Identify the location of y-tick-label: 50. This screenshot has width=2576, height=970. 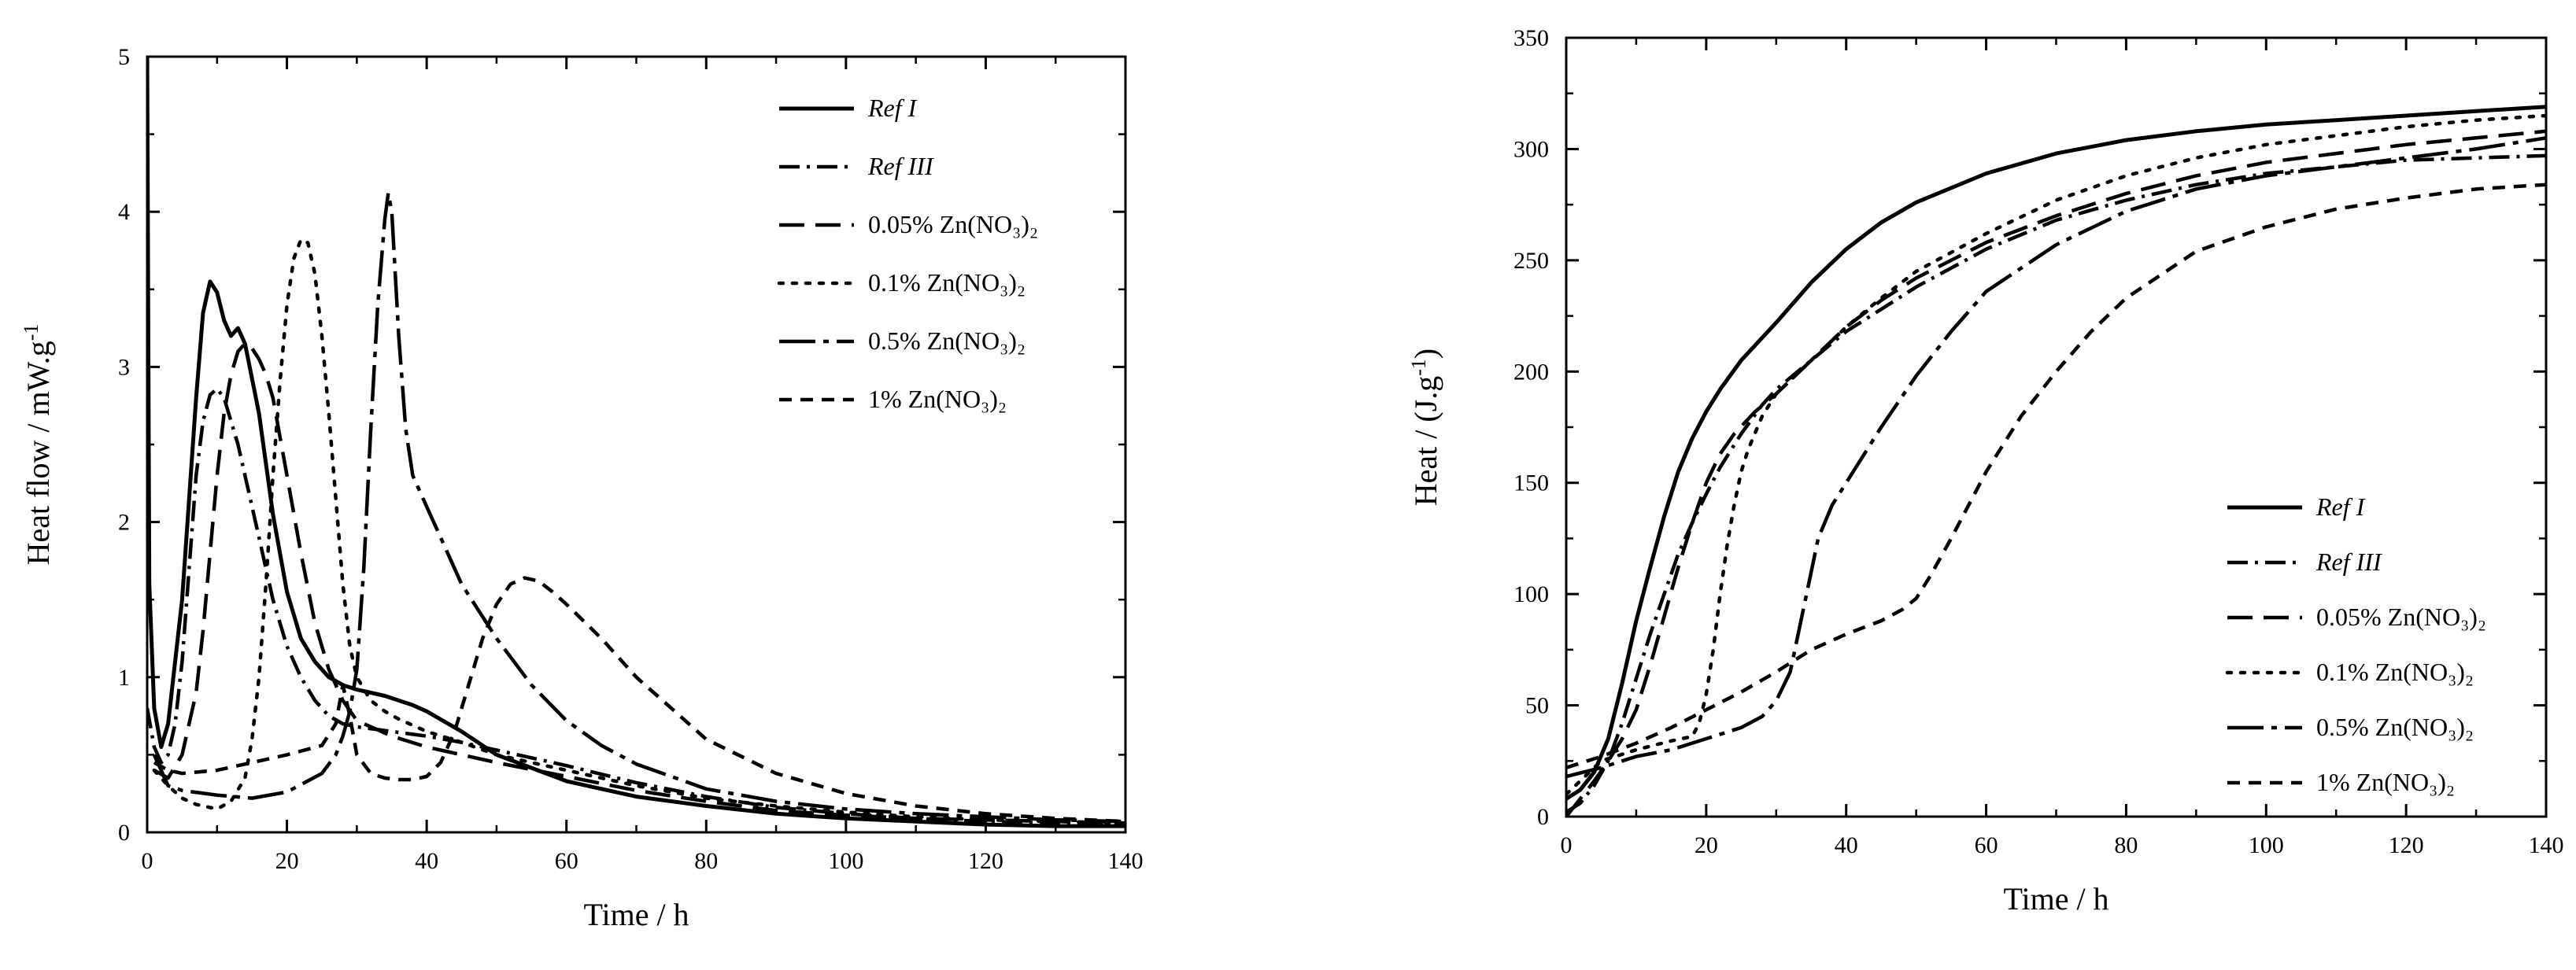
(1537, 706).